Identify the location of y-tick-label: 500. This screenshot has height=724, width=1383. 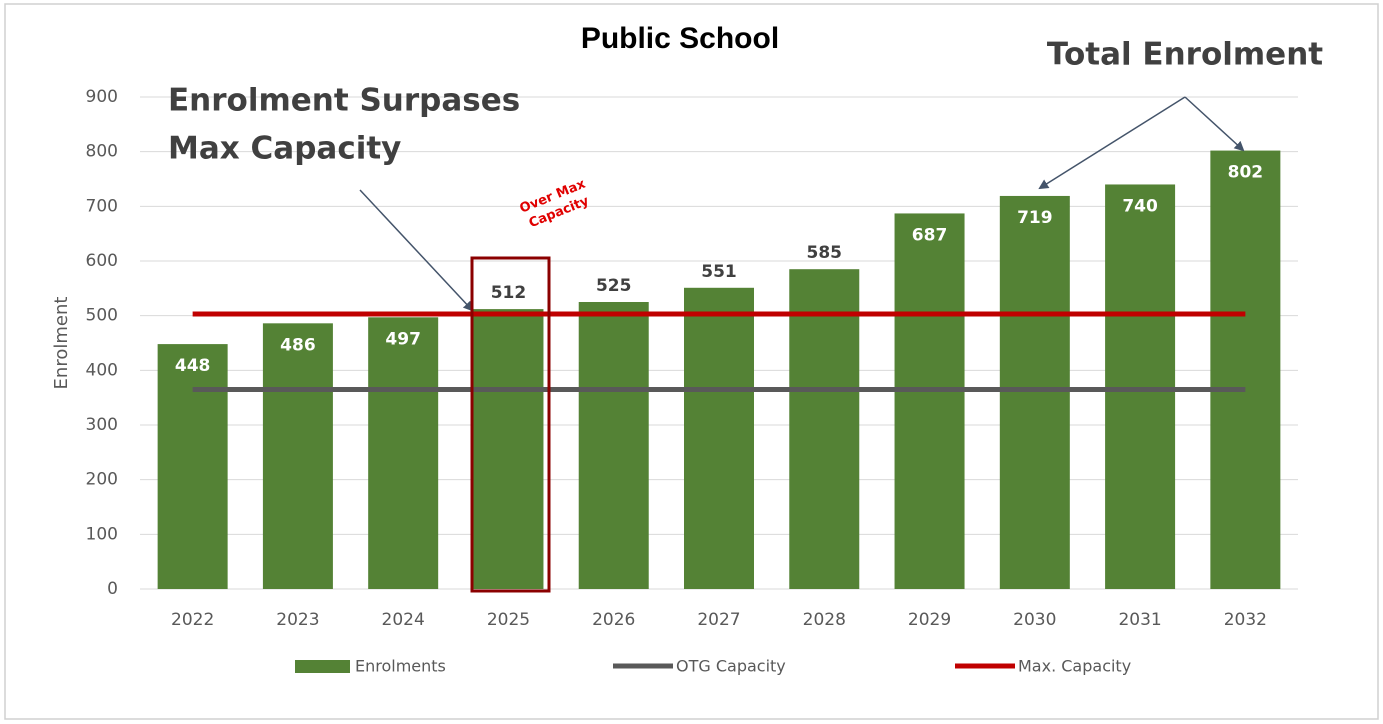
(102, 316).